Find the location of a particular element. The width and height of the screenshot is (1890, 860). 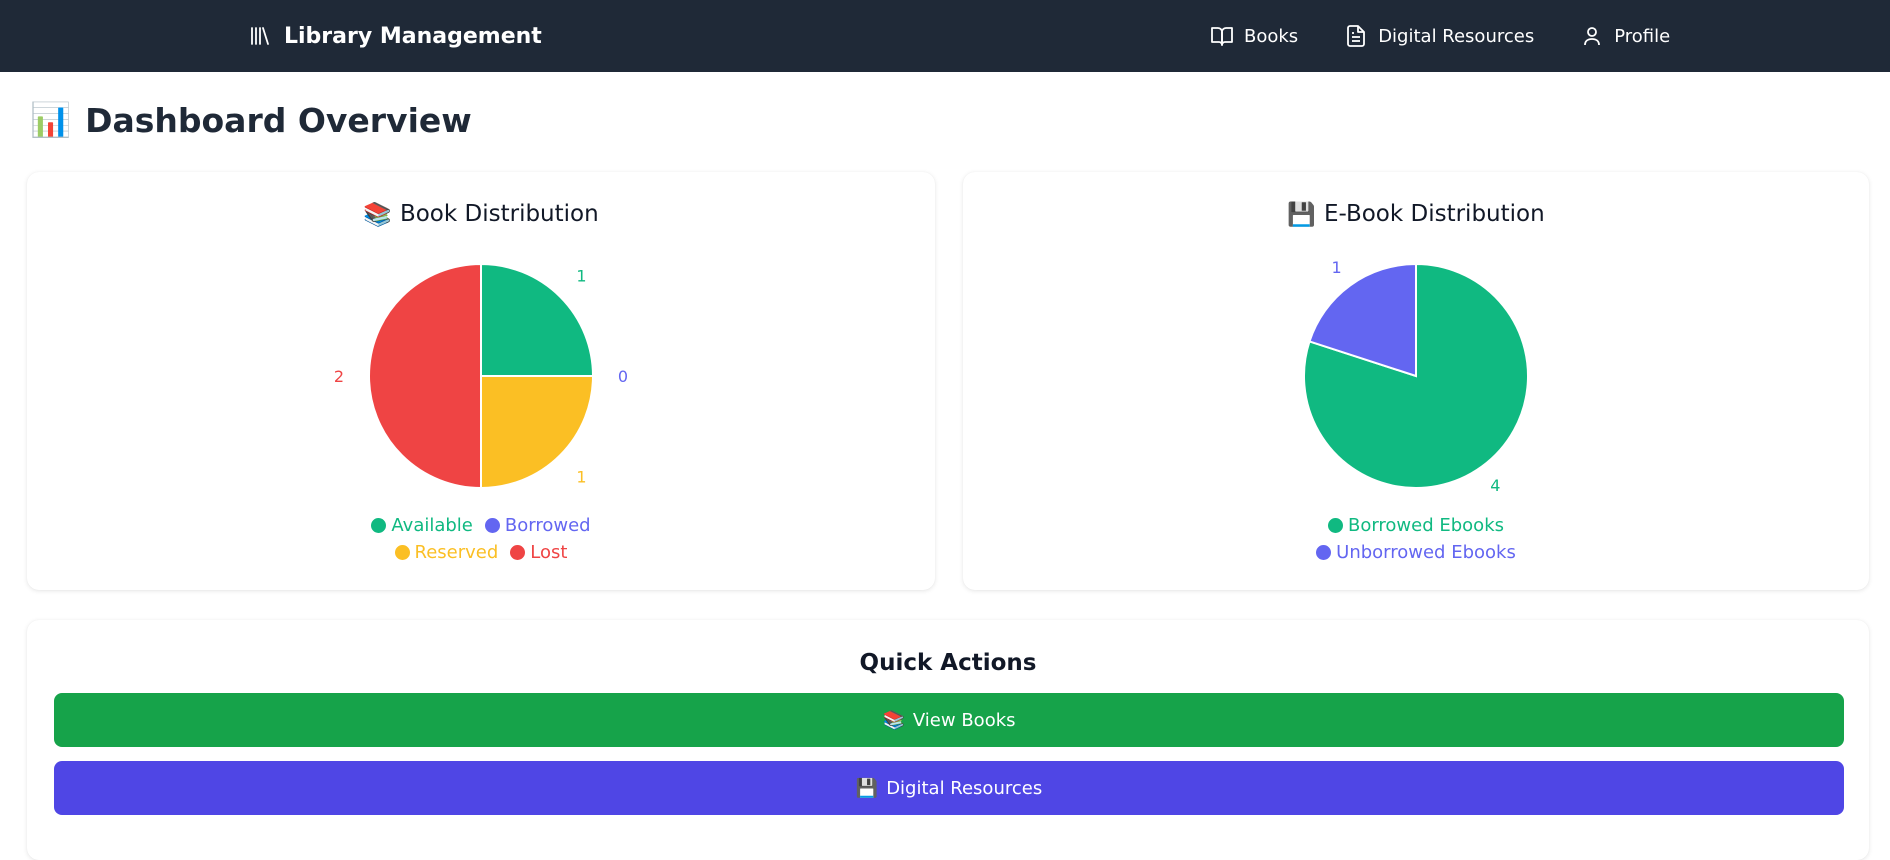

user-icon is located at coordinates (1592, 36).